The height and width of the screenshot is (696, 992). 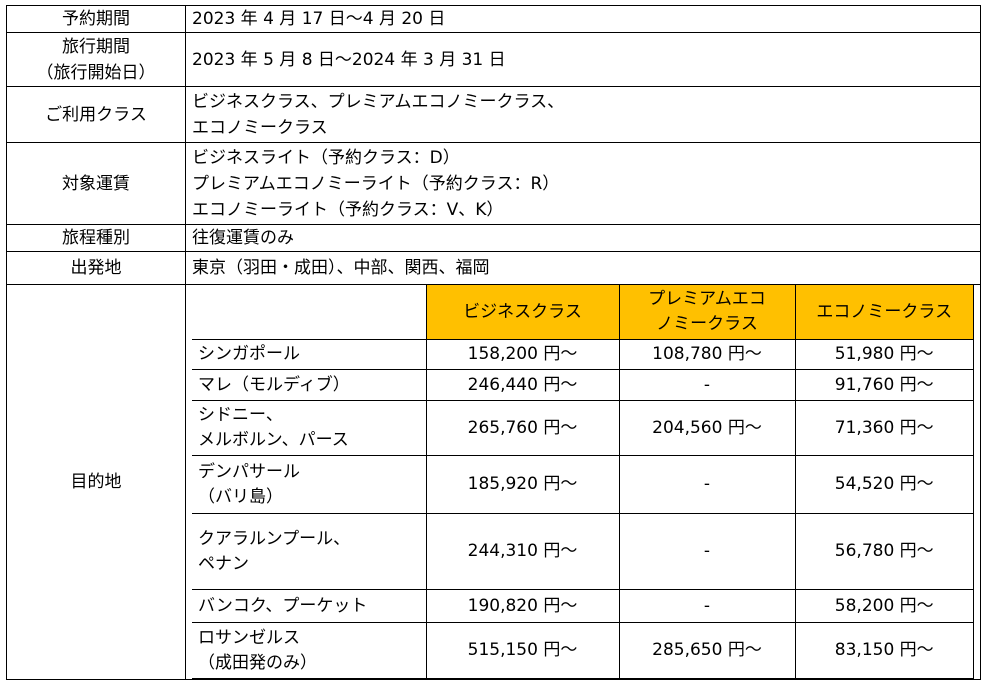 What do you see at coordinates (309, 551) in the screenshot?
I see `destination-city: クアラルンプール、 ペナン` at bounding box center [309, 551].